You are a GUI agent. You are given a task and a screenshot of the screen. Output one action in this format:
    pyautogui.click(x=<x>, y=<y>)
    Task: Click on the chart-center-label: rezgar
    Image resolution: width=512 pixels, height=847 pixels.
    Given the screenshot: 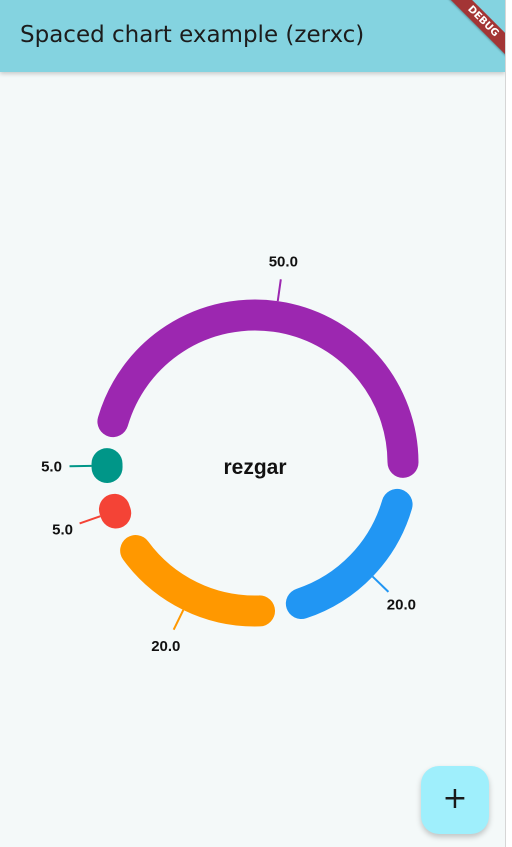 What is the action you would take?
    pyautogui.click(x=254, y=467)
    